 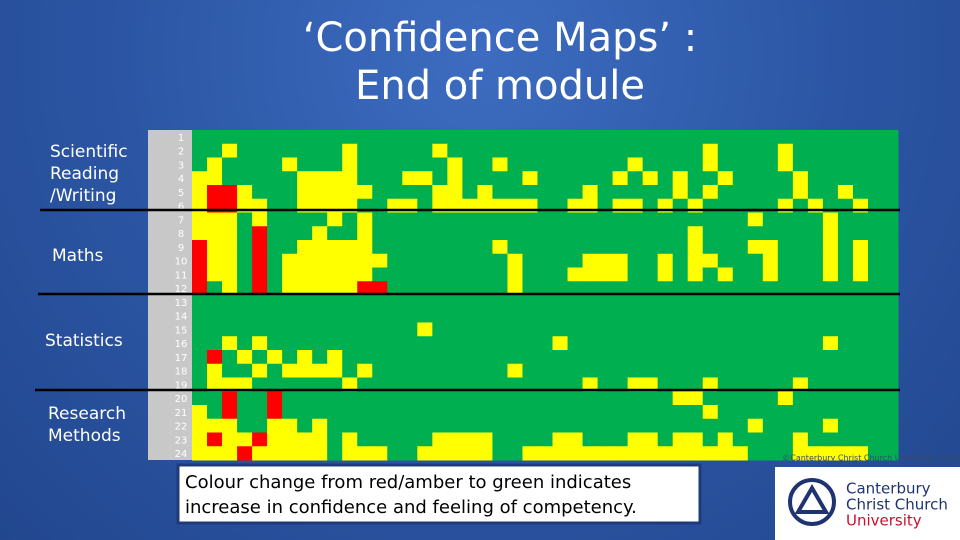 I want to click on section-label: Maths, so click(x=78, y=256).